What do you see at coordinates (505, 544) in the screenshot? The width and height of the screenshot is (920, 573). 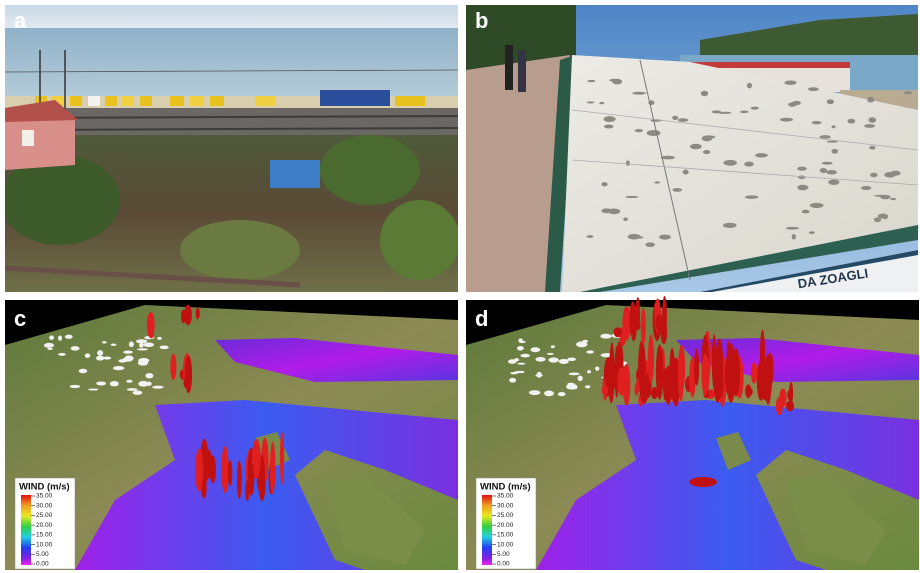 I see `legend-label: 10.00` at bounding box center [505, 544].